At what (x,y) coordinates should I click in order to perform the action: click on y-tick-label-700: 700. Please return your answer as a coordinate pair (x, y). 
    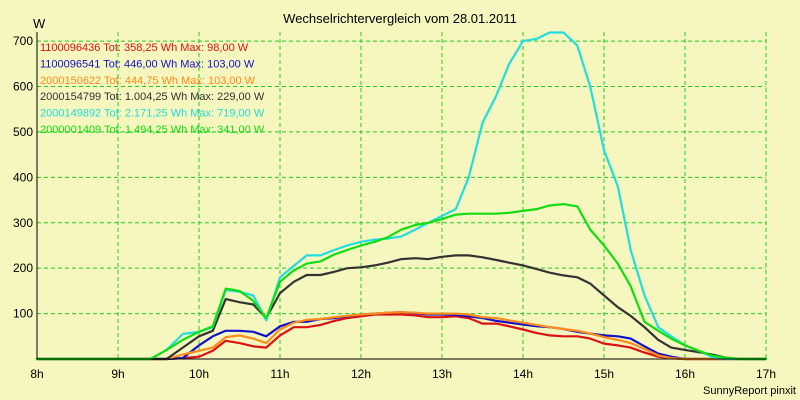
    Looking at the image, I should click on (23, 41).